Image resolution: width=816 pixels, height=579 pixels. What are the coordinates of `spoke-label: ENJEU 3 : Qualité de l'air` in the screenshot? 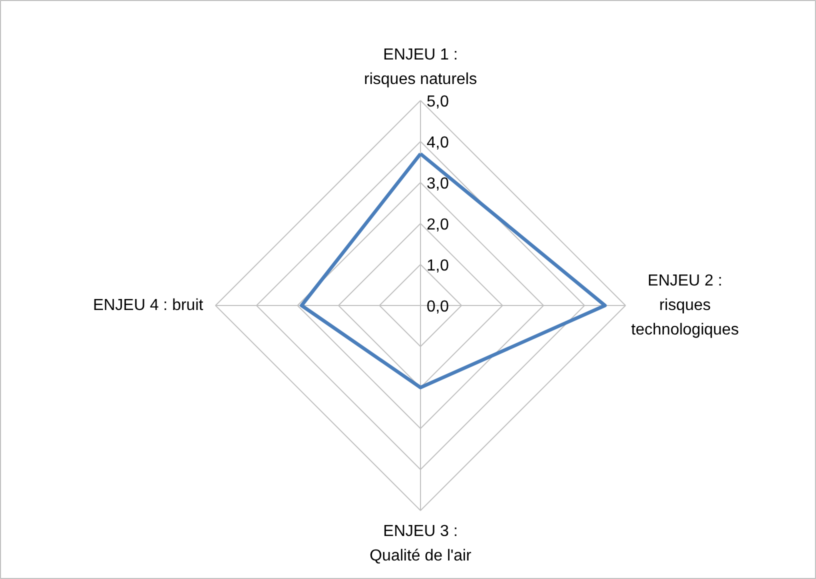 It's located at (421, 543).